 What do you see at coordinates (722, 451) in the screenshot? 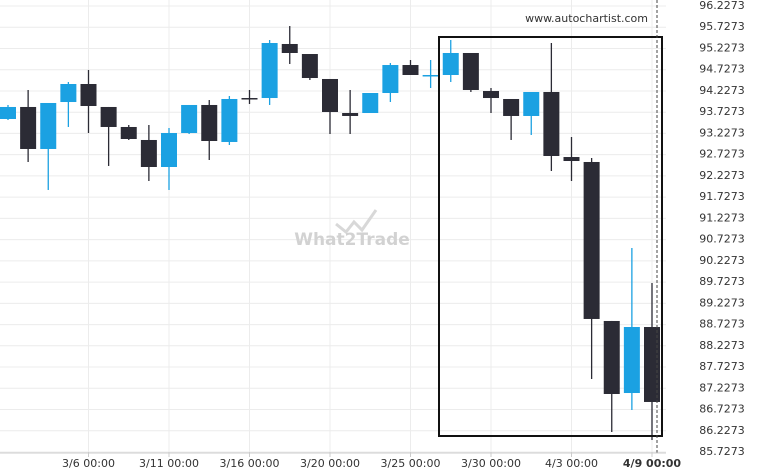
I see `y-tick-label: 85.7273` at bounding box center [722, 451].